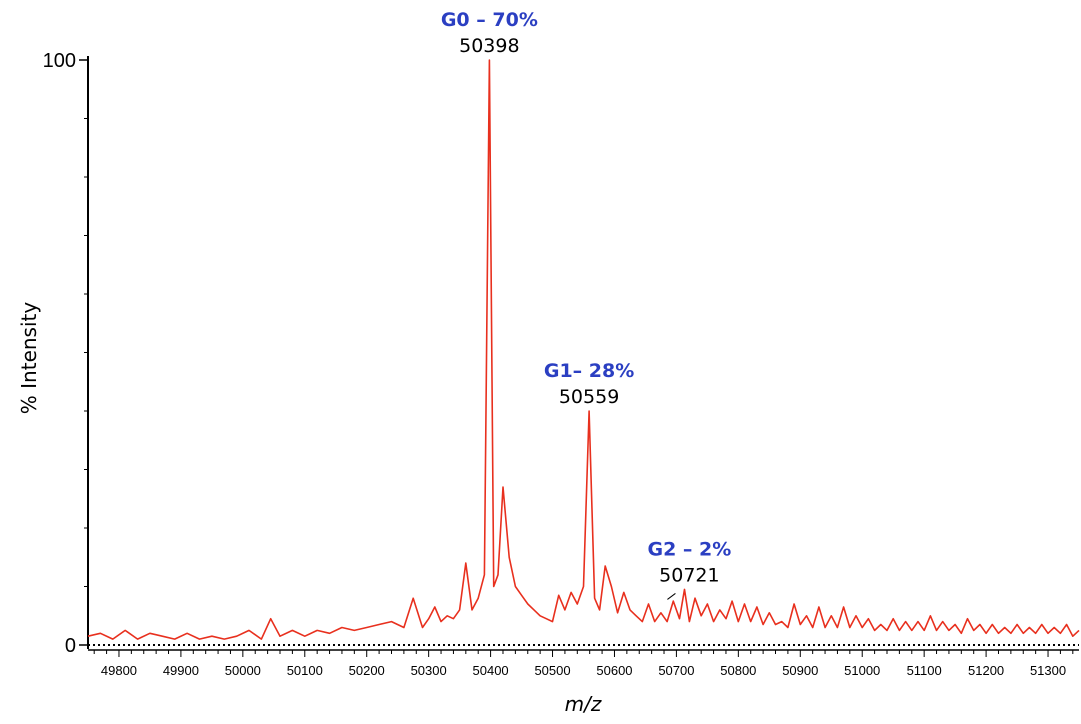  I want to click on x-tick-label: 50800, so click(738, 670).